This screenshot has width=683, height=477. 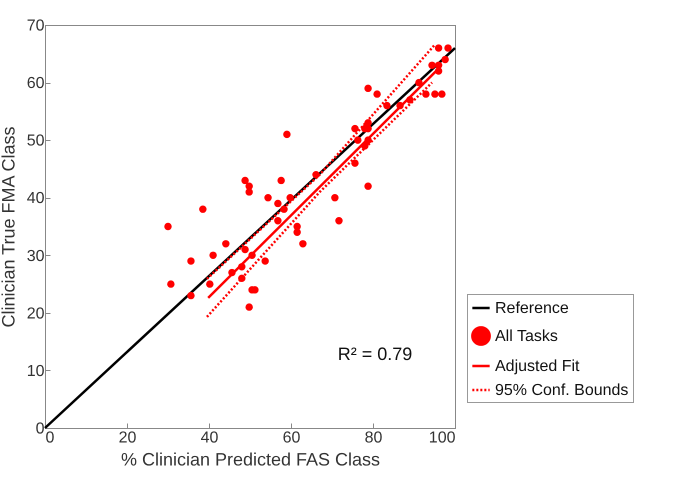 What do you see at coordinates (209, 438) in the screenshot?
I see `x-tick-label: 40` at bounding box center [209, 438].